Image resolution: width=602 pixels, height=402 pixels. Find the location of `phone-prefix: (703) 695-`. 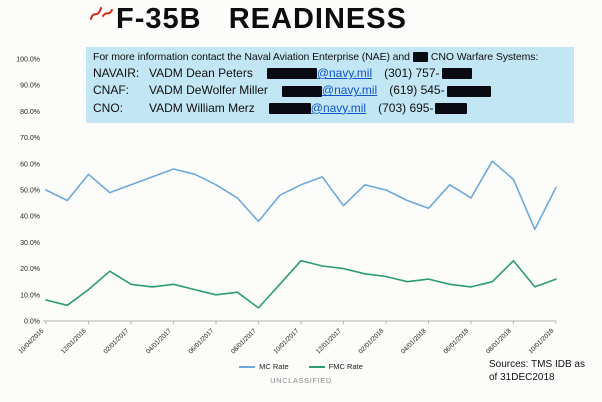

phone-prefix: (703) 695- is located at coordinates (406, 107).